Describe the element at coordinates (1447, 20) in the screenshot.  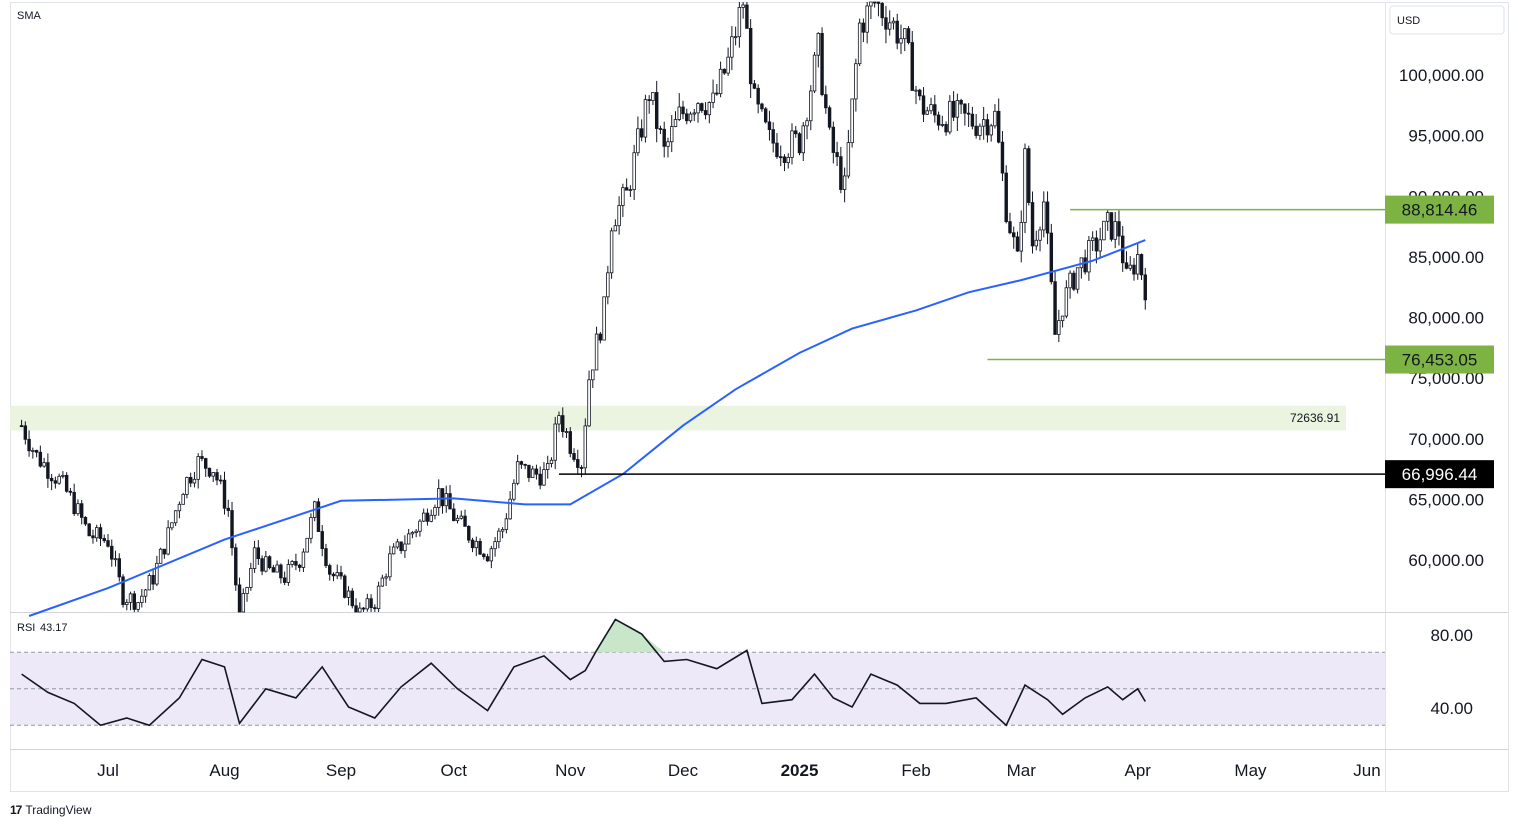
I see `currency-box` at that location.